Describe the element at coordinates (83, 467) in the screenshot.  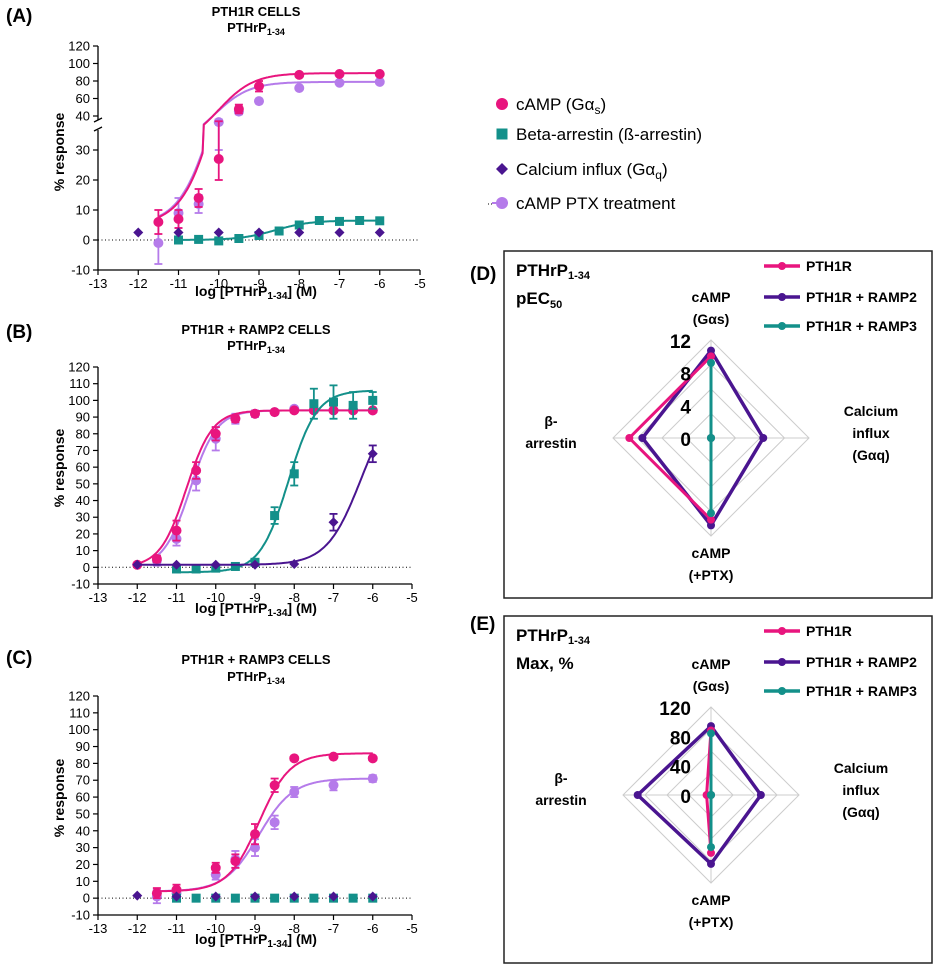
I see `y-tick-label: 60` at that location.